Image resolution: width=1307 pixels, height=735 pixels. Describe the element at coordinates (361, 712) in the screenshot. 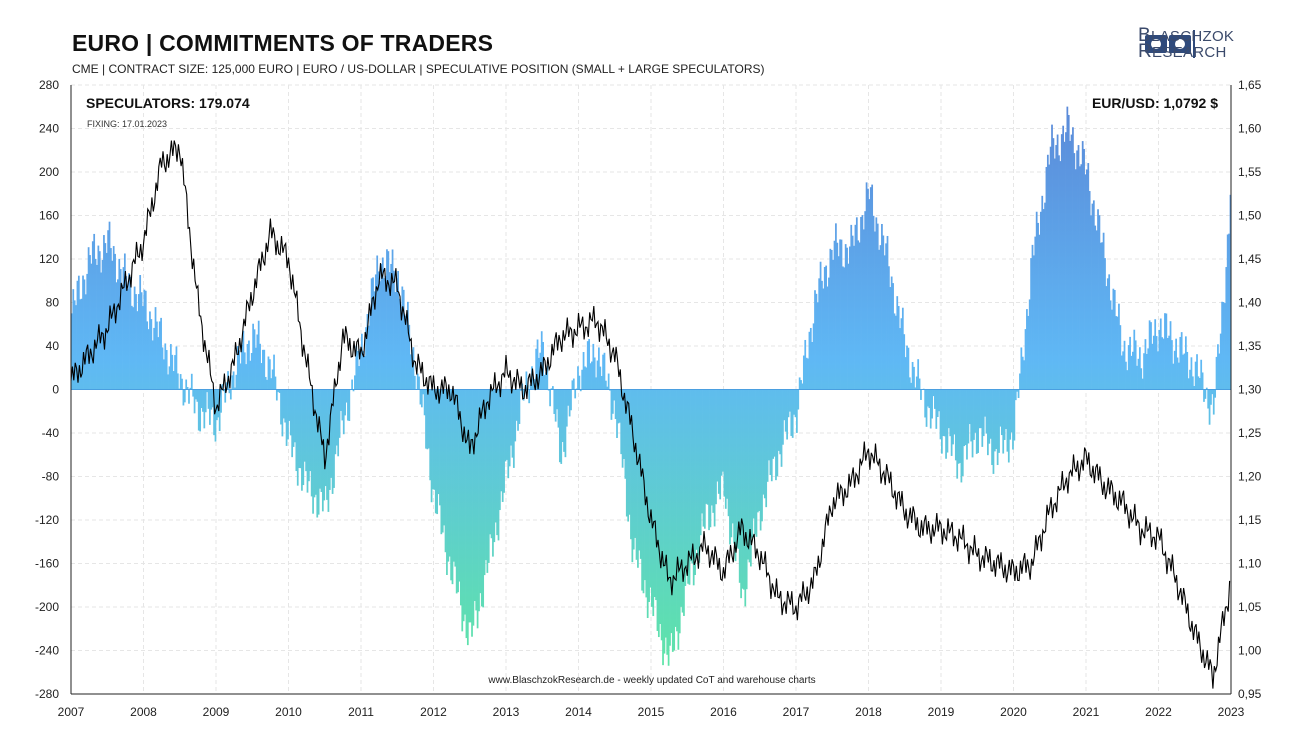

I see `x-tick-label: 2011` at that location.